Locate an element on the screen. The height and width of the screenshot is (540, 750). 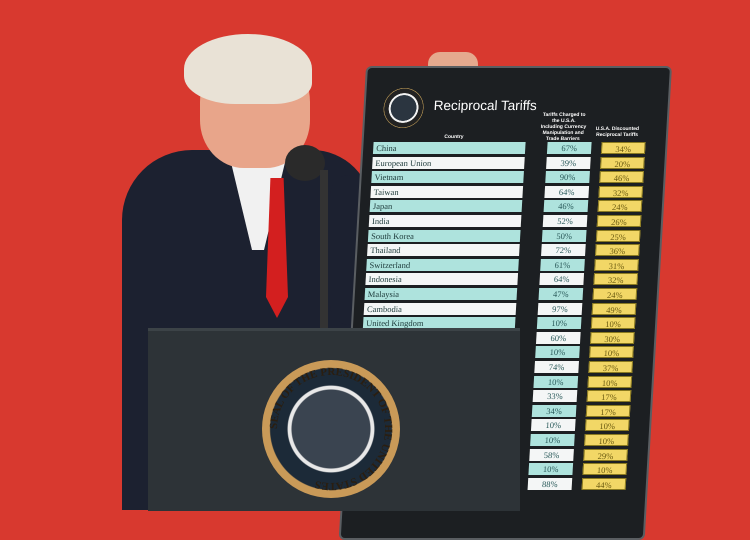
discounted-cell: 46% is located at coordinates (621, 177).